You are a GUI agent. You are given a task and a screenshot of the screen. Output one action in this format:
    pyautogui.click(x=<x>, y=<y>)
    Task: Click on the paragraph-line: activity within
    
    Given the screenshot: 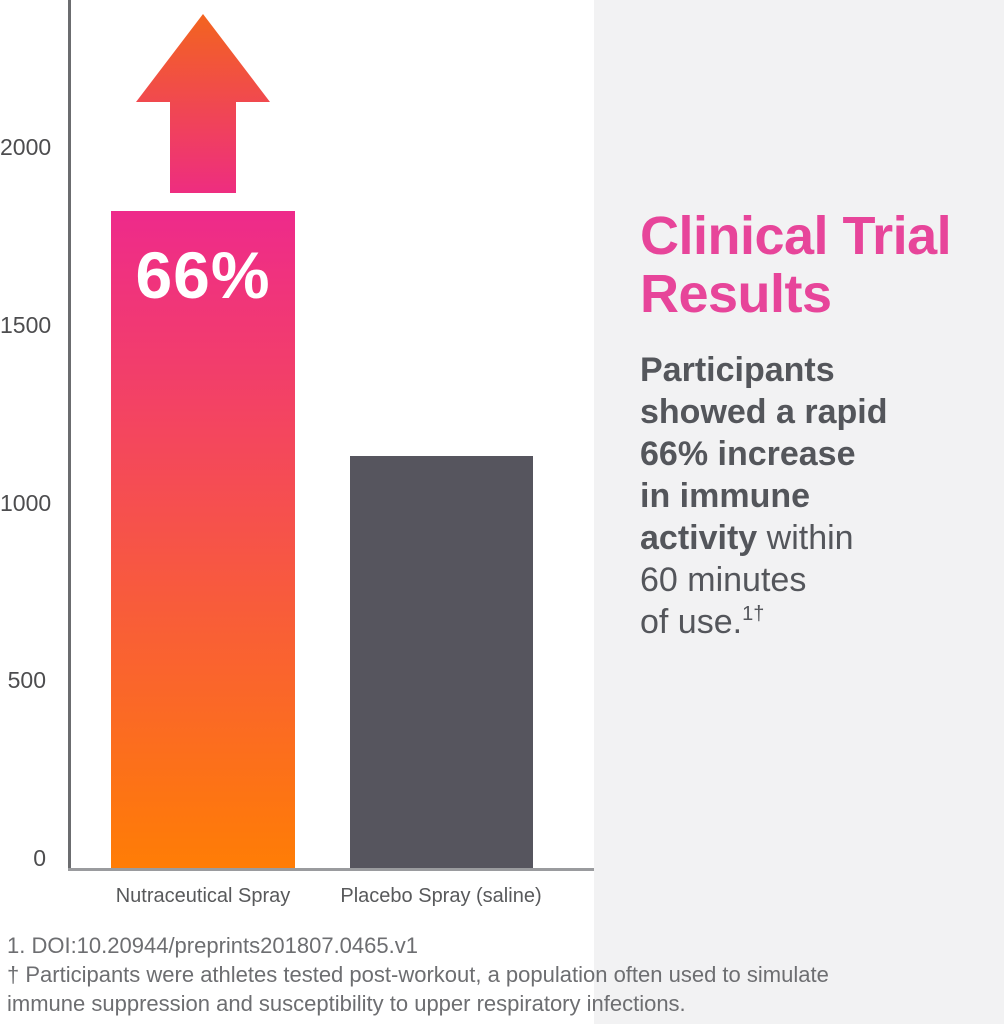 What is the action you would take?
    pyautogui.click(x=747, y=538)
    